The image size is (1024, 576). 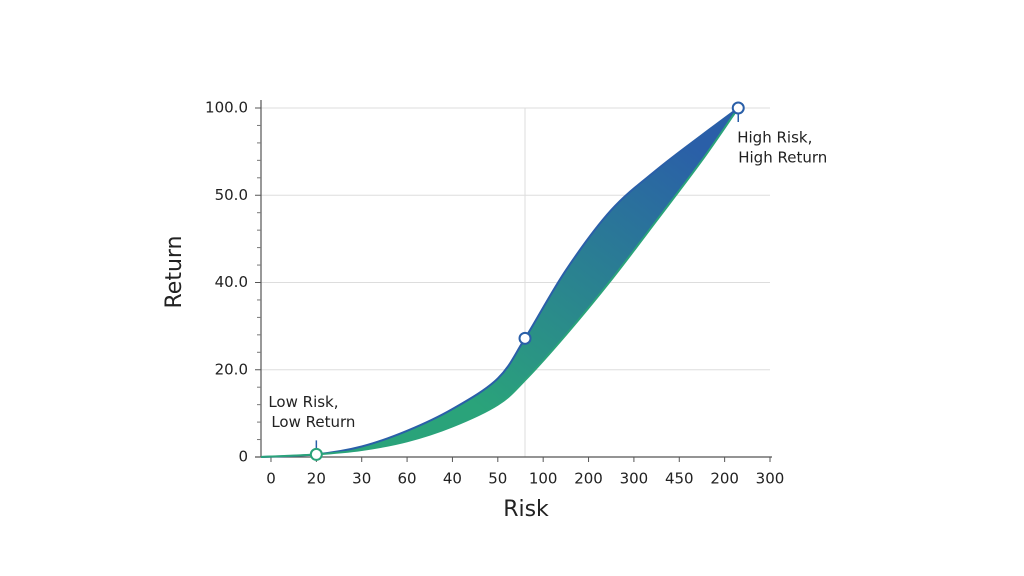 What do you see at coordinates (271, 479) in the screenshot?
I see `x-tick-label: 0` at bounding box center [271, 479].